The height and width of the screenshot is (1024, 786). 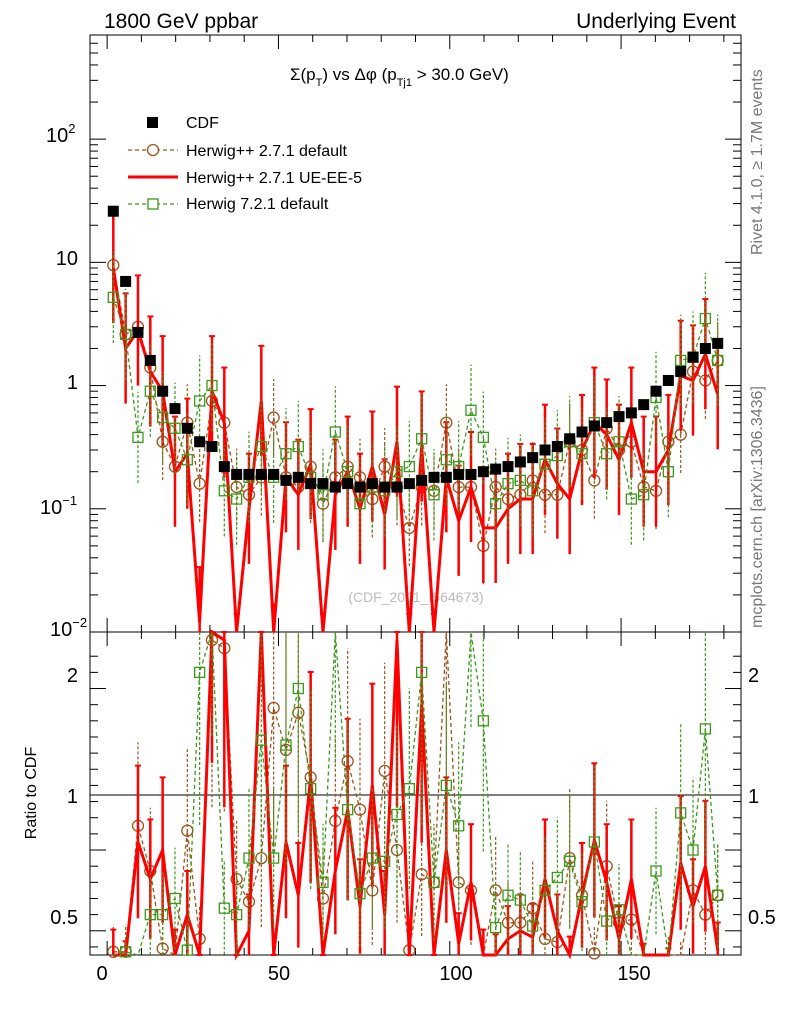 I want to click on header-left-title: 1800 GeV ppbar, so click(x=181, y=21).